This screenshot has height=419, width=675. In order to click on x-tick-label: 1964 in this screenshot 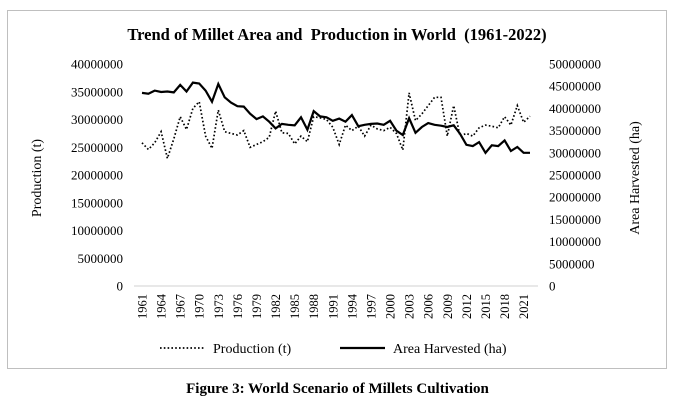, I will do `click(162, 306)`.